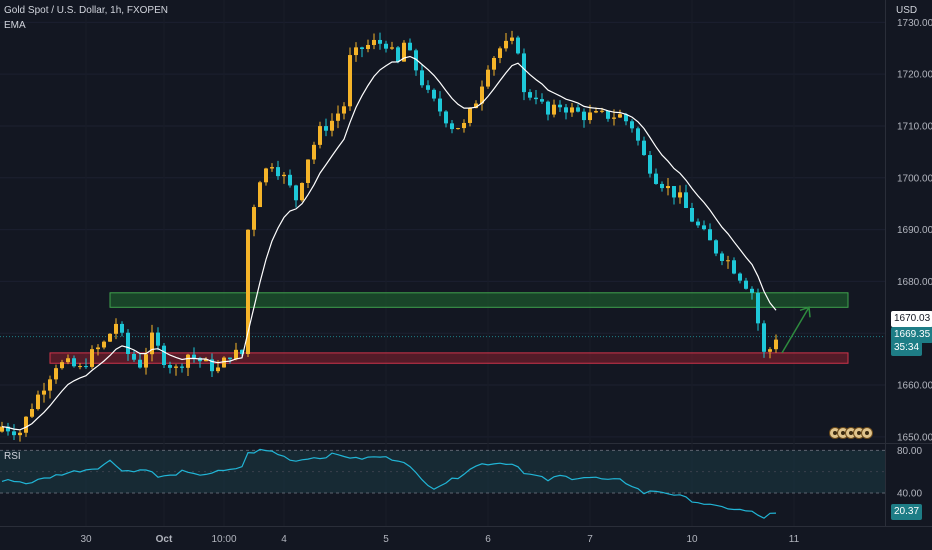 The width and height of the screenshot is (932, 550). What do you see at coordinates (12, 456) in the screenshot?
I see `rsi-indicator-label: RSI` at bounding box center [12, 456].